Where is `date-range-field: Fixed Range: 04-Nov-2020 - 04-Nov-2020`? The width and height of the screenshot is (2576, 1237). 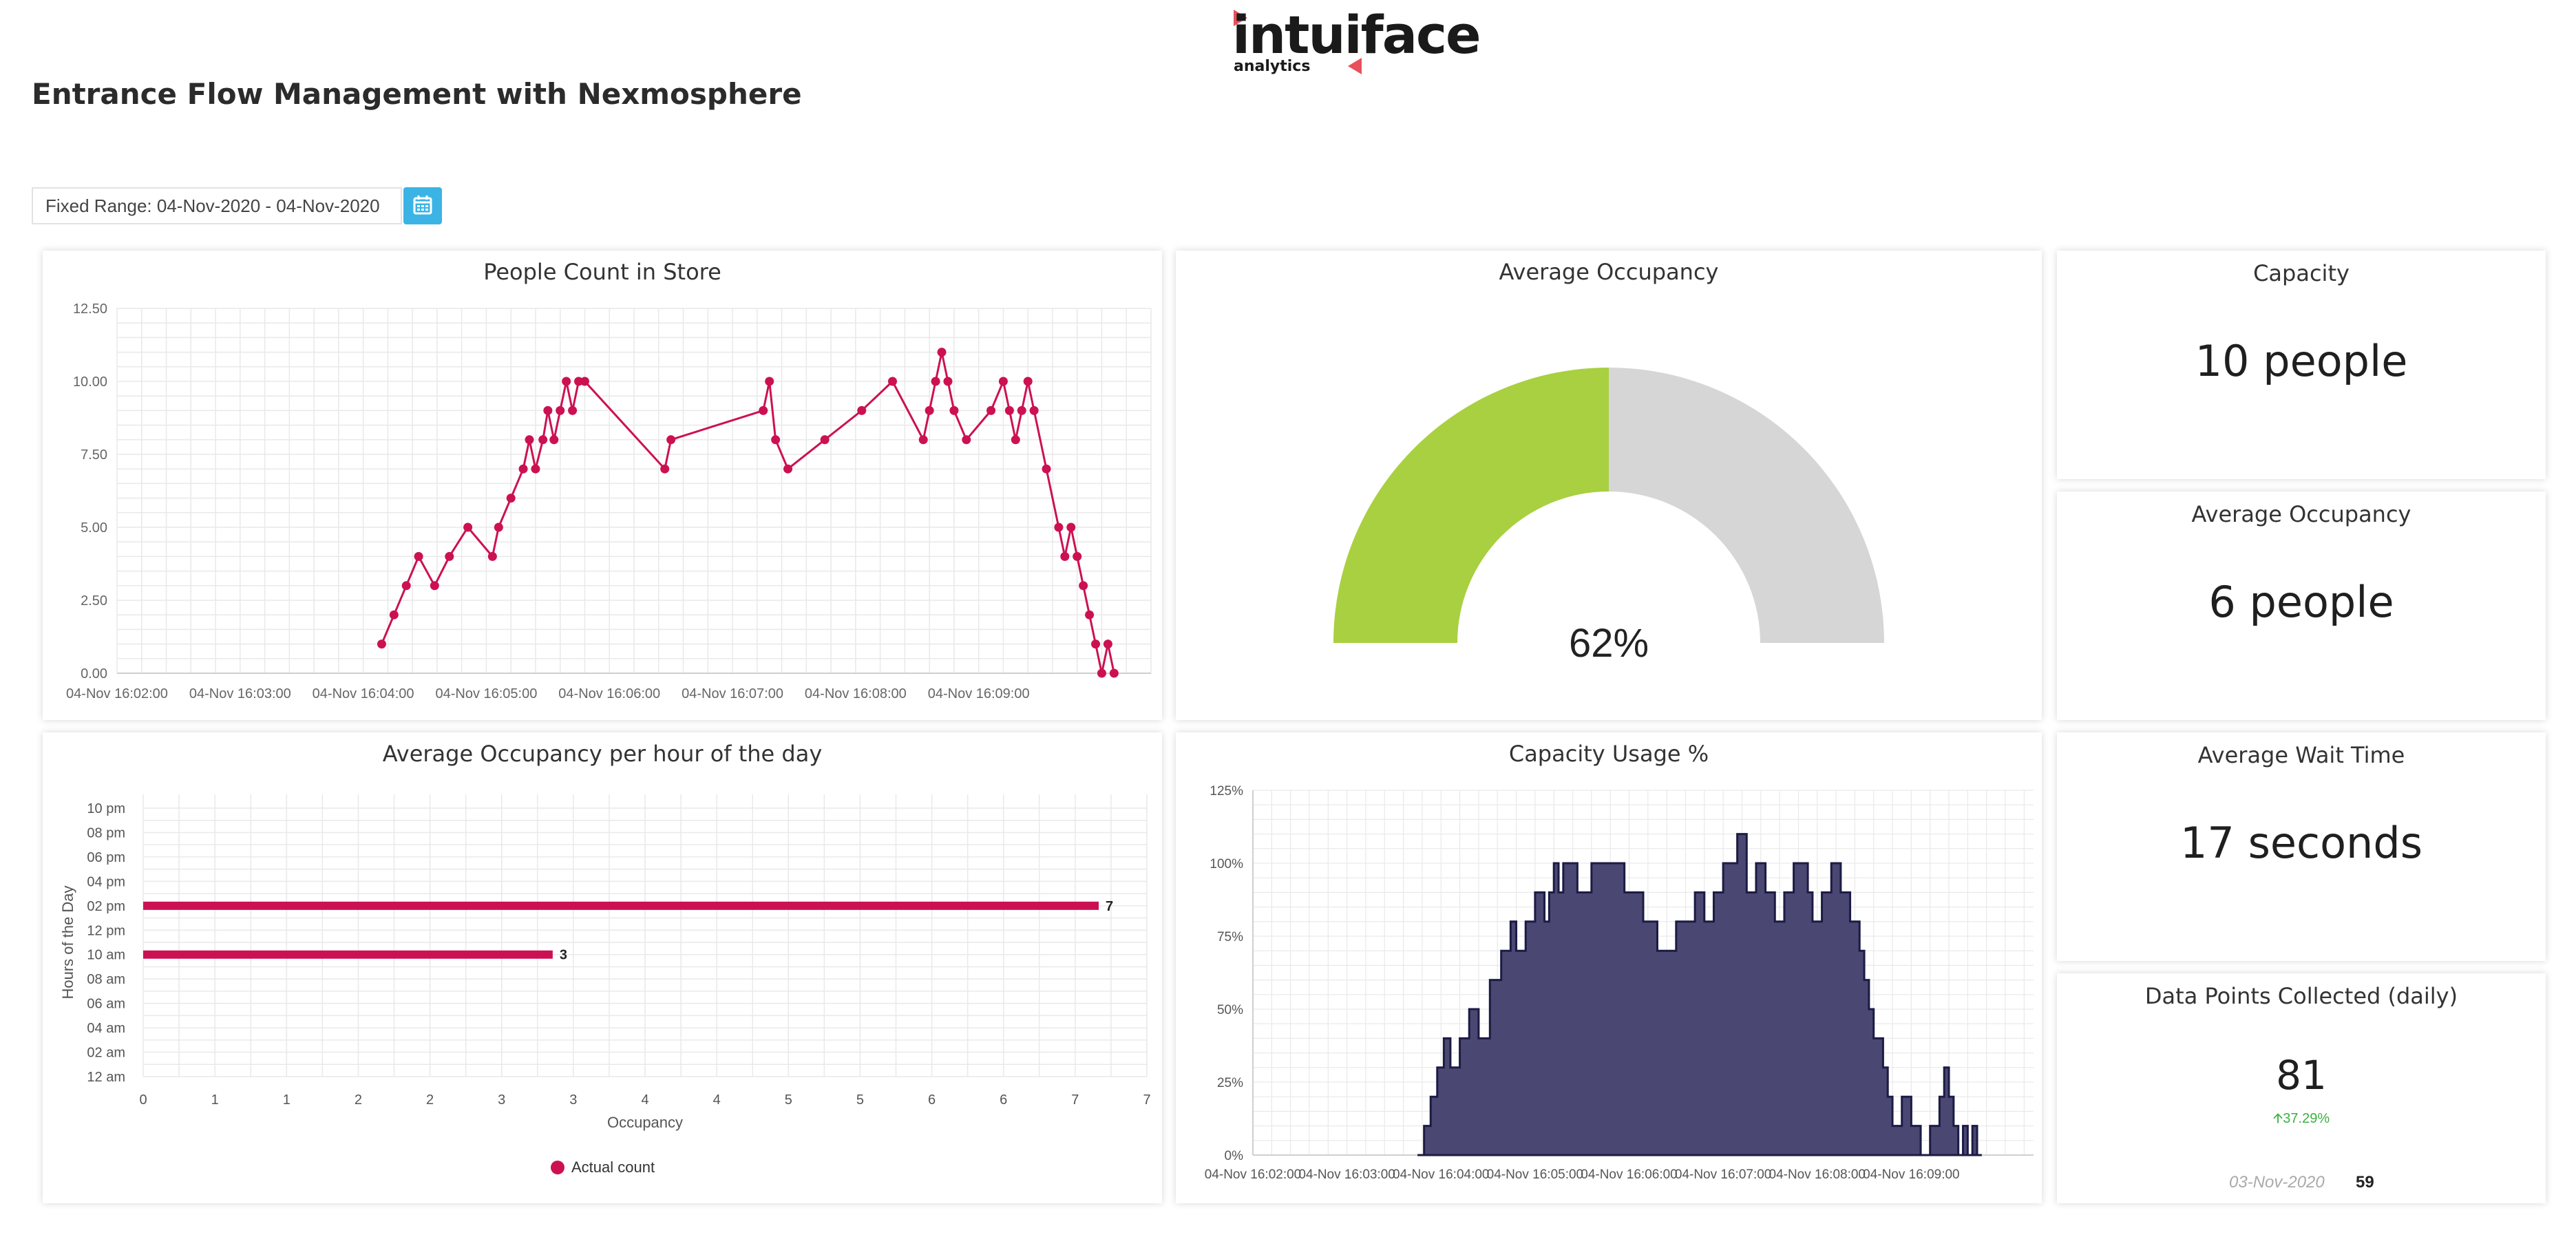 date-range-field: Fixed Range: 04-Nov-2020 - 04-Nov-2020 is located at coordinates (217, 205).